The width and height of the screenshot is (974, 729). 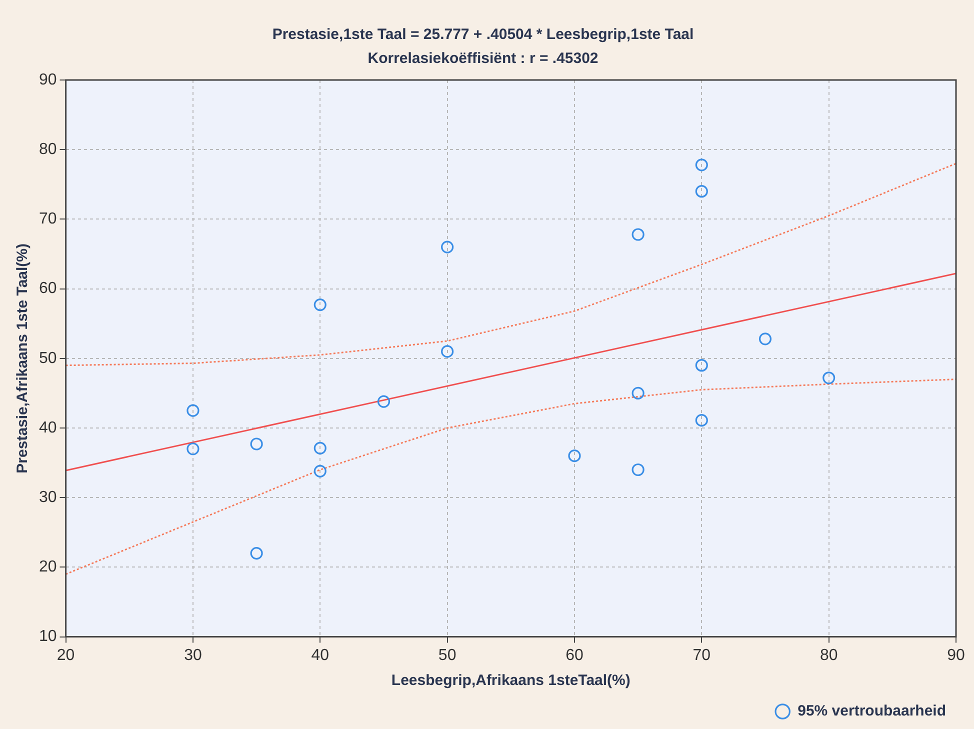 I want to click on x-tick-label: 40, so click(x=320, y=655).